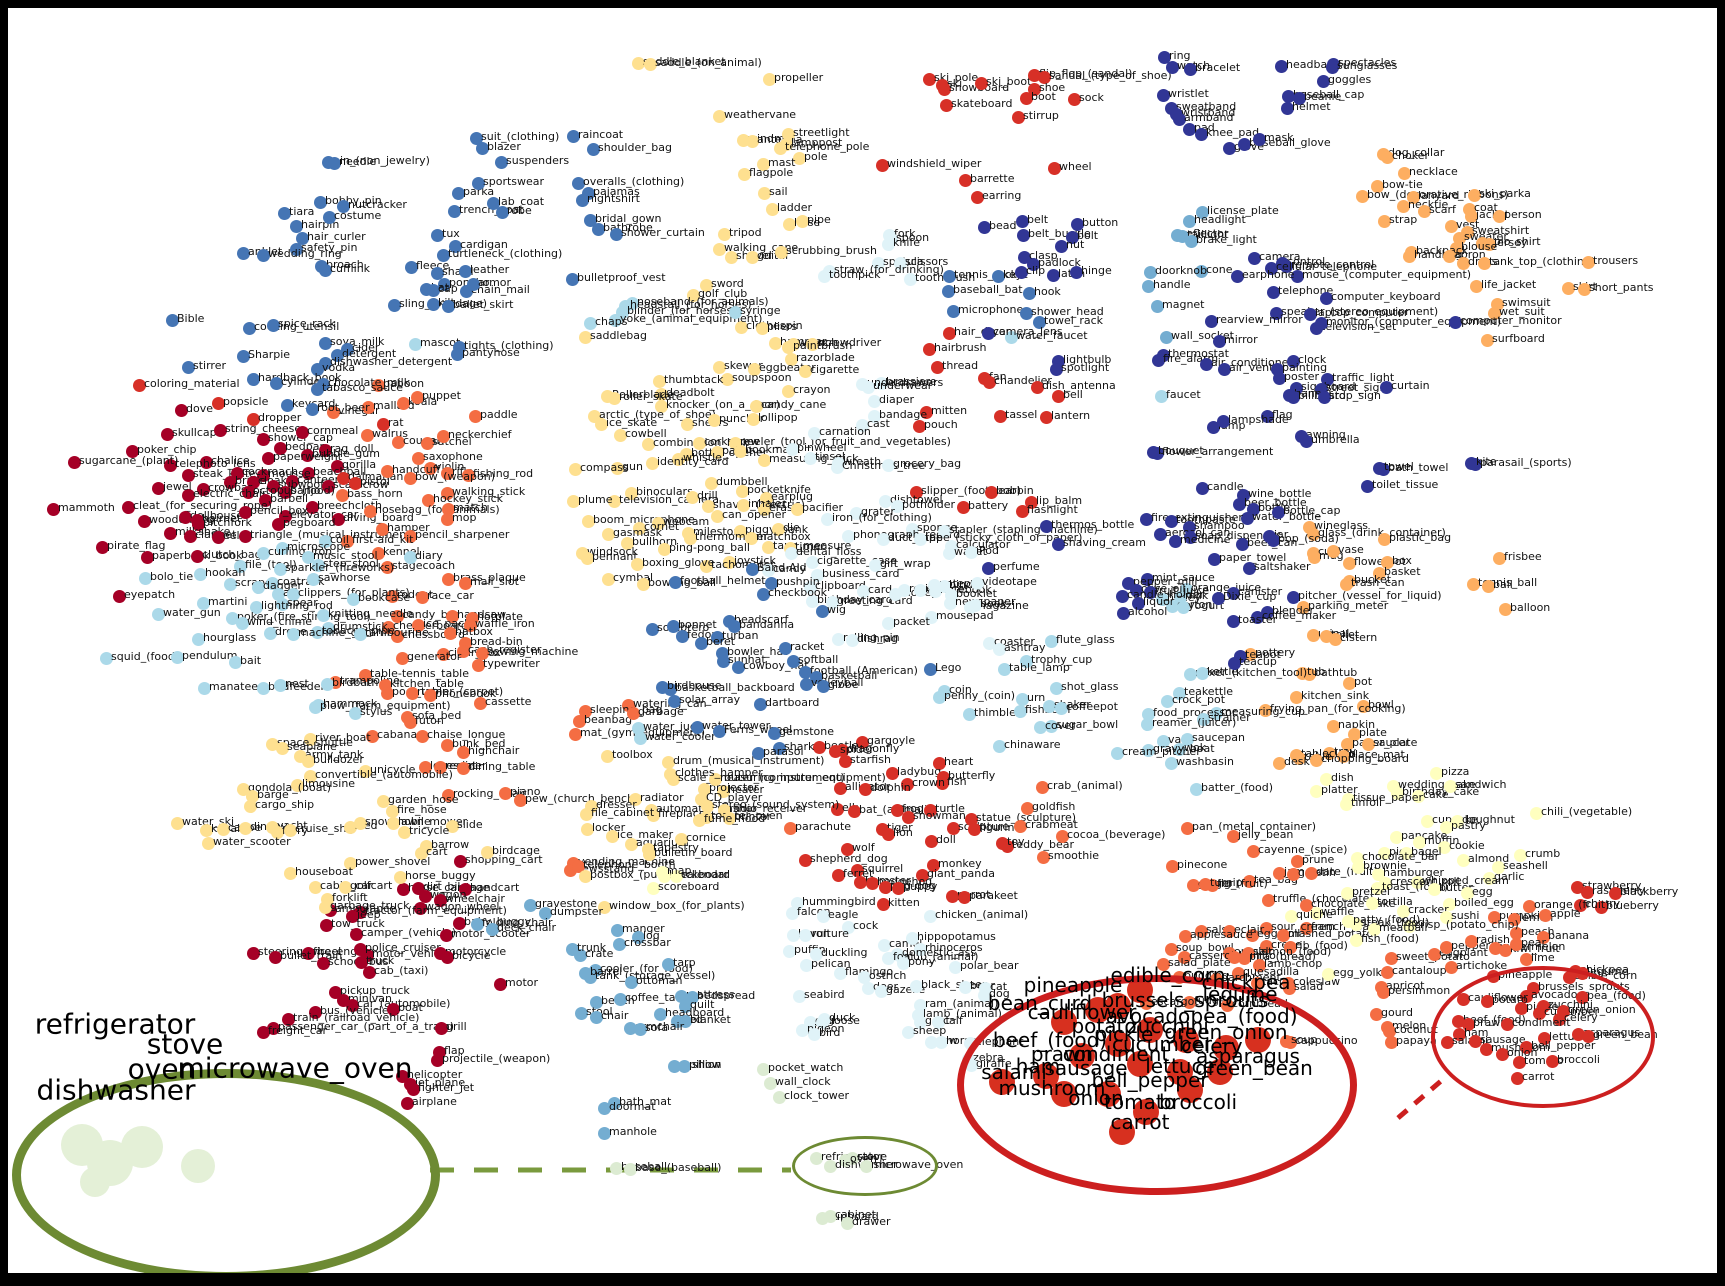 This screenshot has height=1286, width=1725. What do you see at coordinates (1218, 67) in the screenshot?
I see `point-label: bracelet` at bounding box center [1218, 67].